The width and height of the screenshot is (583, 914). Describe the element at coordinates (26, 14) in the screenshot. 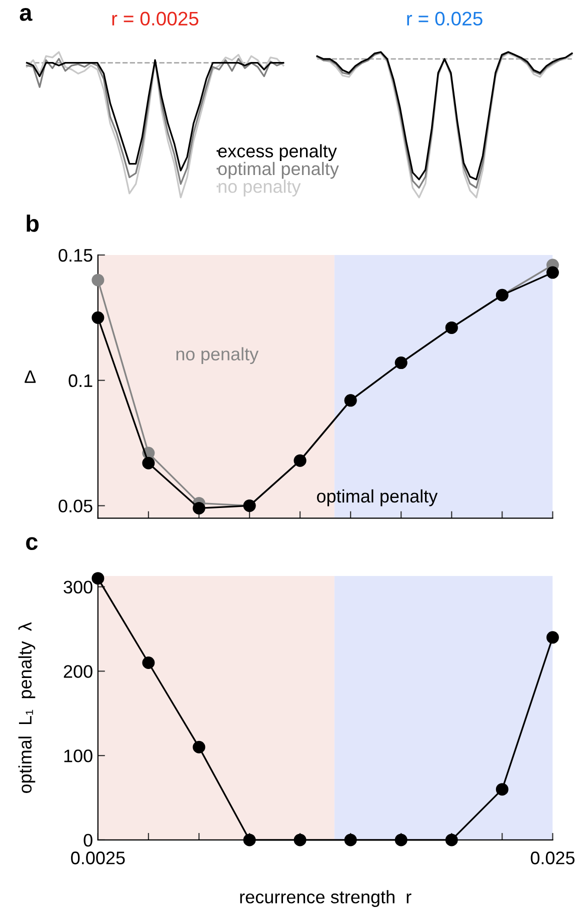

I see `text: a` at that location.